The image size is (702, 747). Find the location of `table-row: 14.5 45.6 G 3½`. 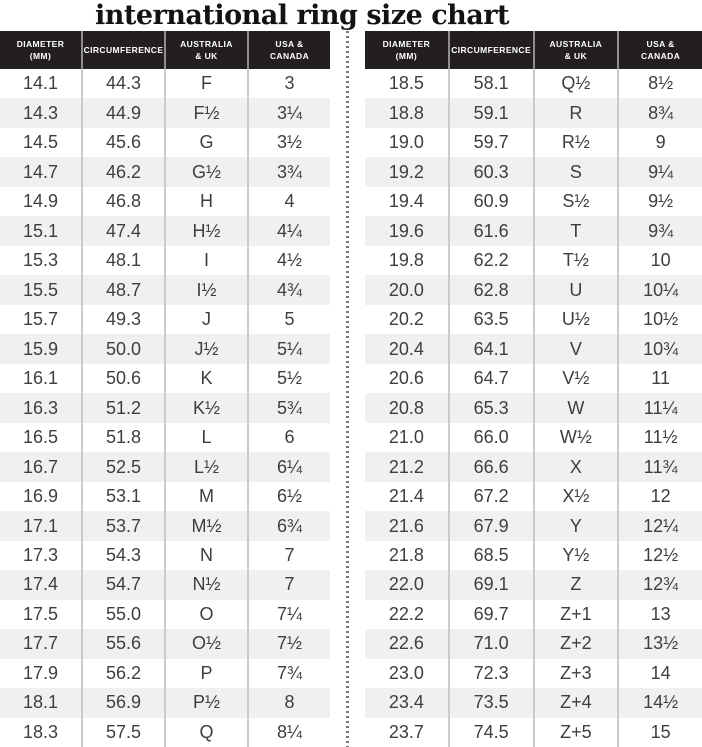

table-row: 14.5 45.6 G 3½ is located at coordinates (165, 142).